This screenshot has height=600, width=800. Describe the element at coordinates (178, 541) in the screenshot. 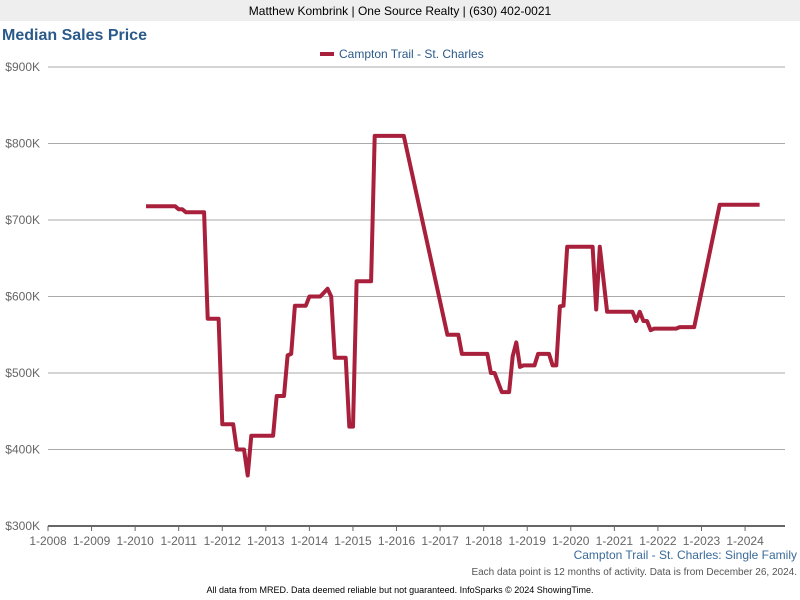

I see `x-tick-label: 1-2011` at that location.